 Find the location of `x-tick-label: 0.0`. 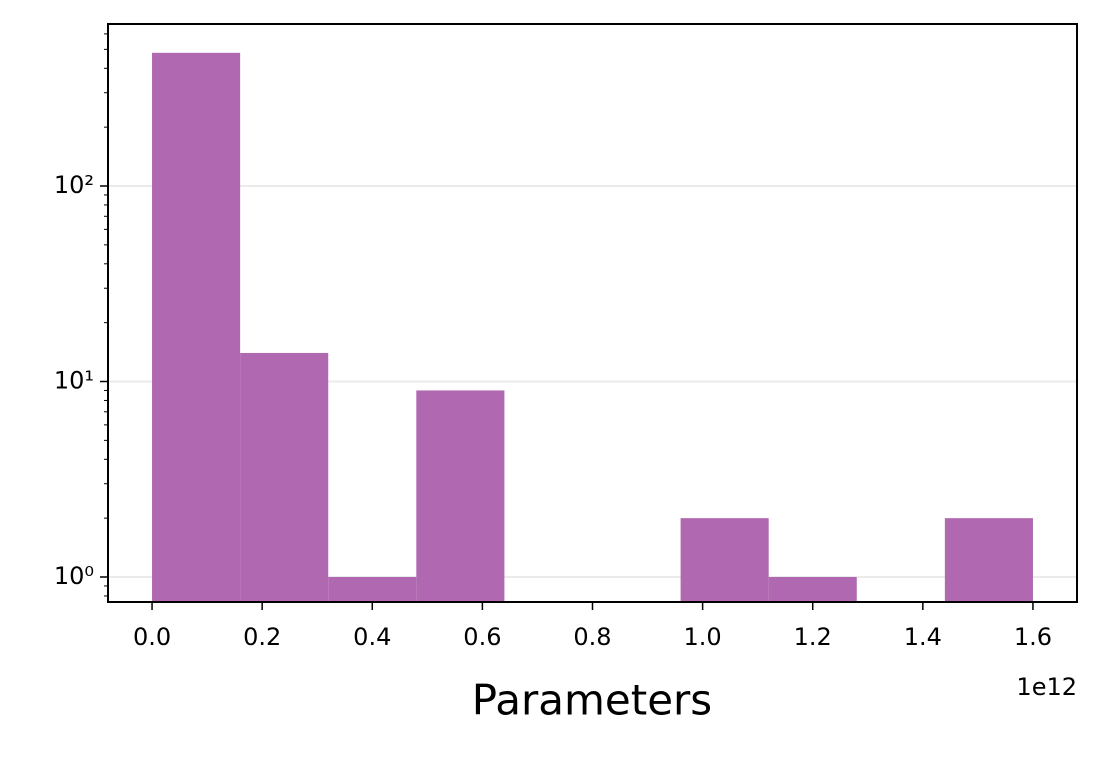

x-tick-label: 0.0 is located at coordinates (152, 637).